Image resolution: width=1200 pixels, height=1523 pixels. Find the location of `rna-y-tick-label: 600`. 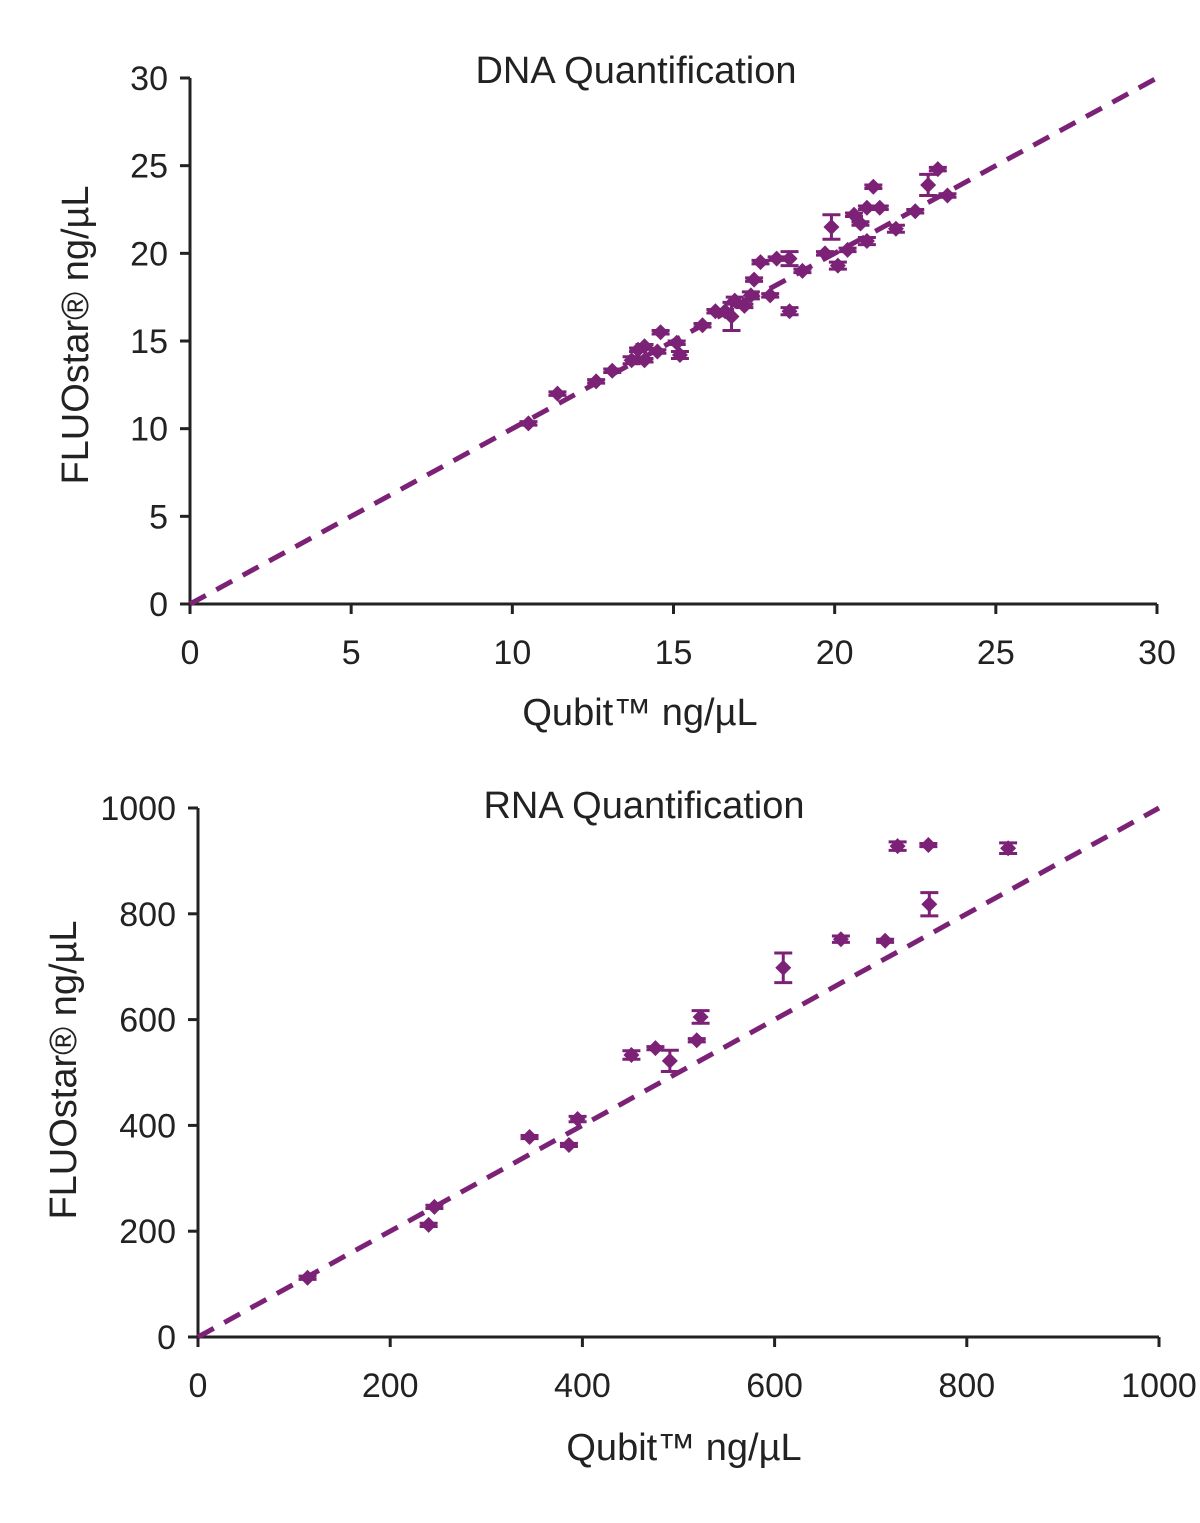

rna-y-tick-label: 600 is located at coordinates (147, 1021).